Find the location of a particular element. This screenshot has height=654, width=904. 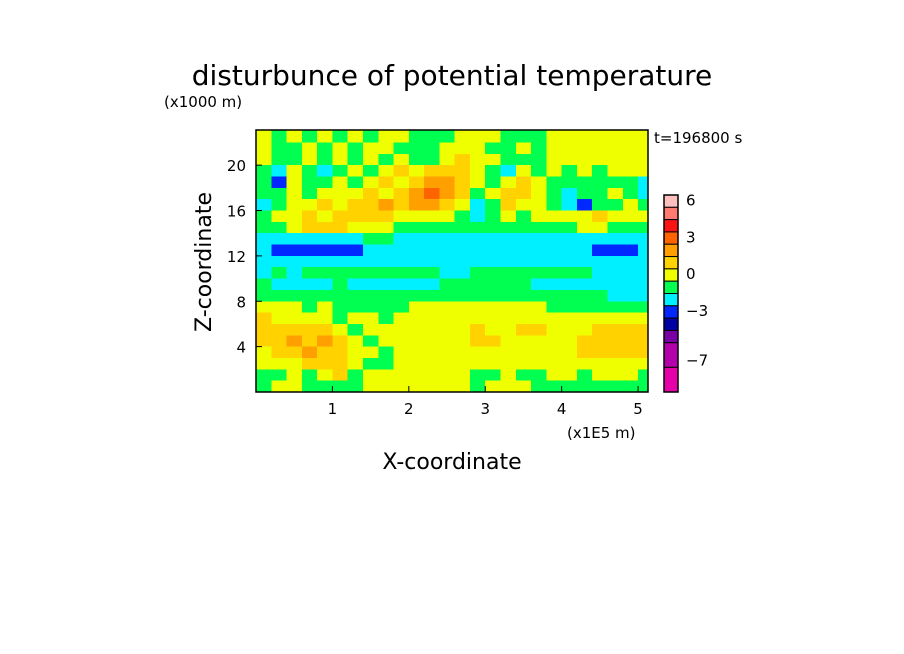

x-tick-label: 2 is located at coordinates (409, 409).